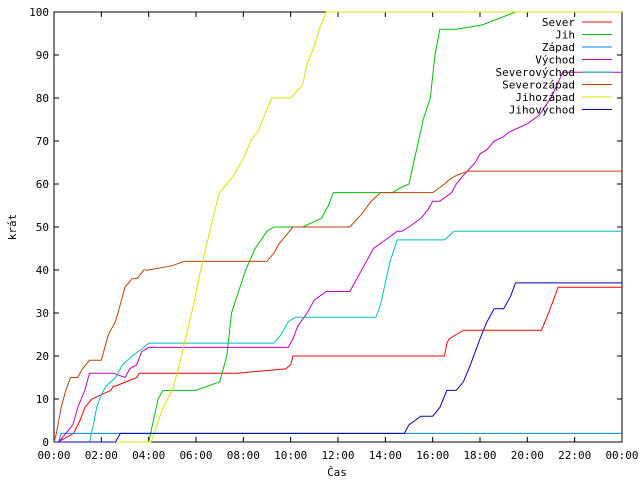  I want to click on x-axis-label: Čas, so click(337, 472).